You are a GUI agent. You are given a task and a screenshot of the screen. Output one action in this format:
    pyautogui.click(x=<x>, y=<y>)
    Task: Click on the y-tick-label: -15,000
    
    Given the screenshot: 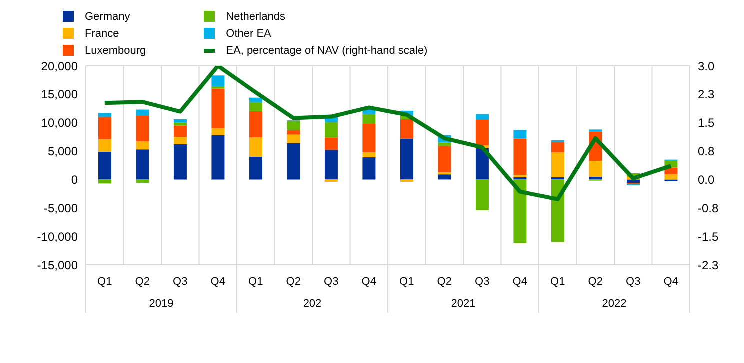 What is the action you would take?
    pyautogui.click(x=57, y=265)
    